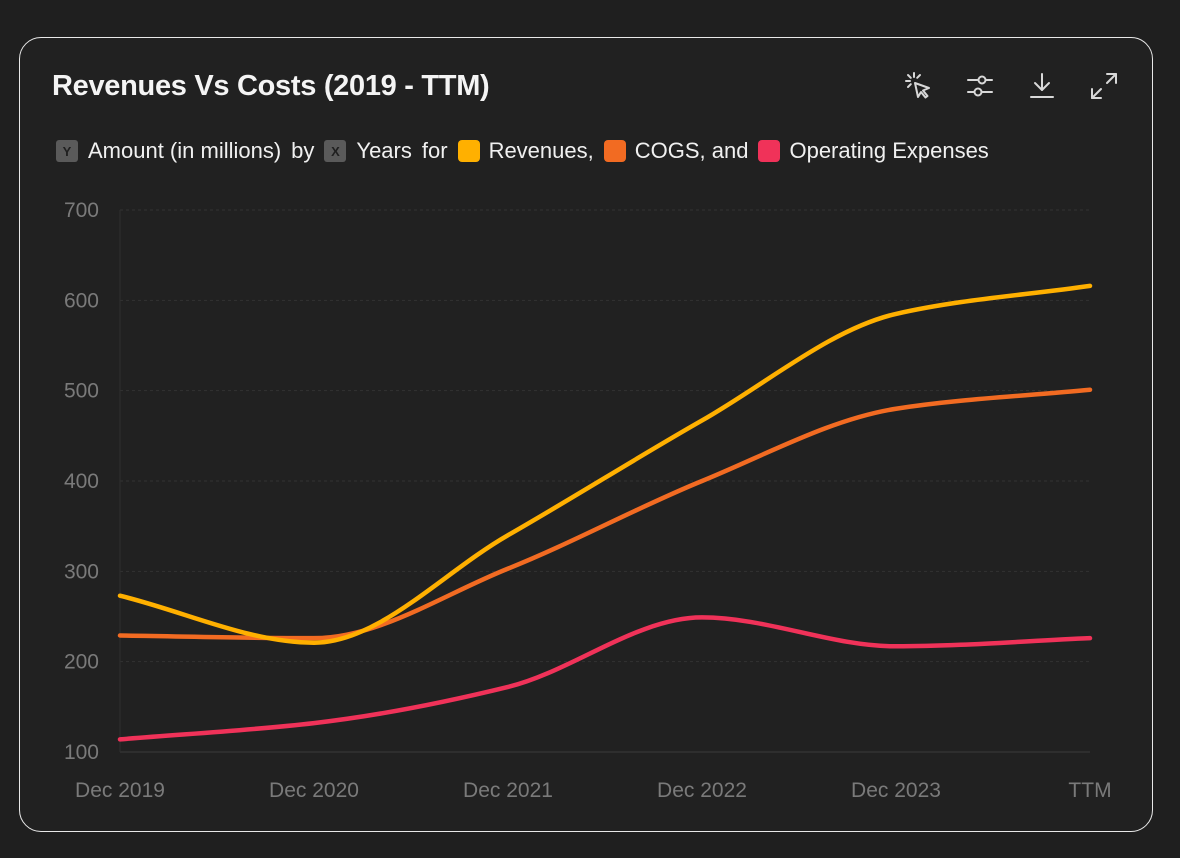 The height and width of the screenshot is (858, 1180). I want to click on y-tick-label: 100, so click(81, 752).